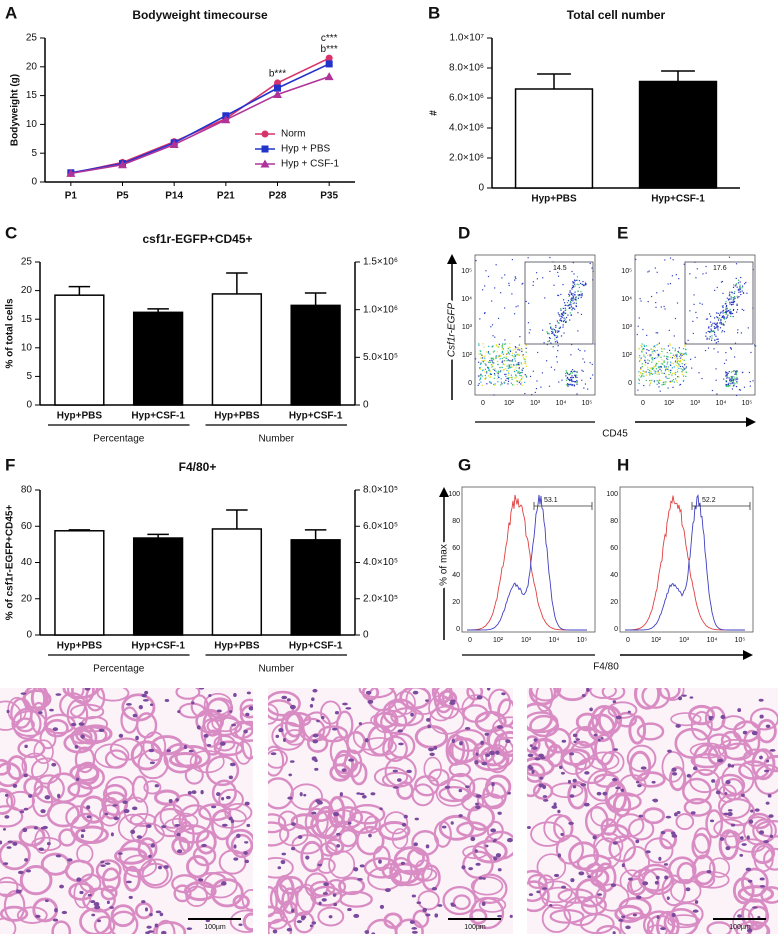 Image resolution: width=778 pixels, height=934 pixels. What do you see at coordinates (554, 640) in the screenshot?
I see `x-tick-label: 10⁴` at bounding box center [554, 640].